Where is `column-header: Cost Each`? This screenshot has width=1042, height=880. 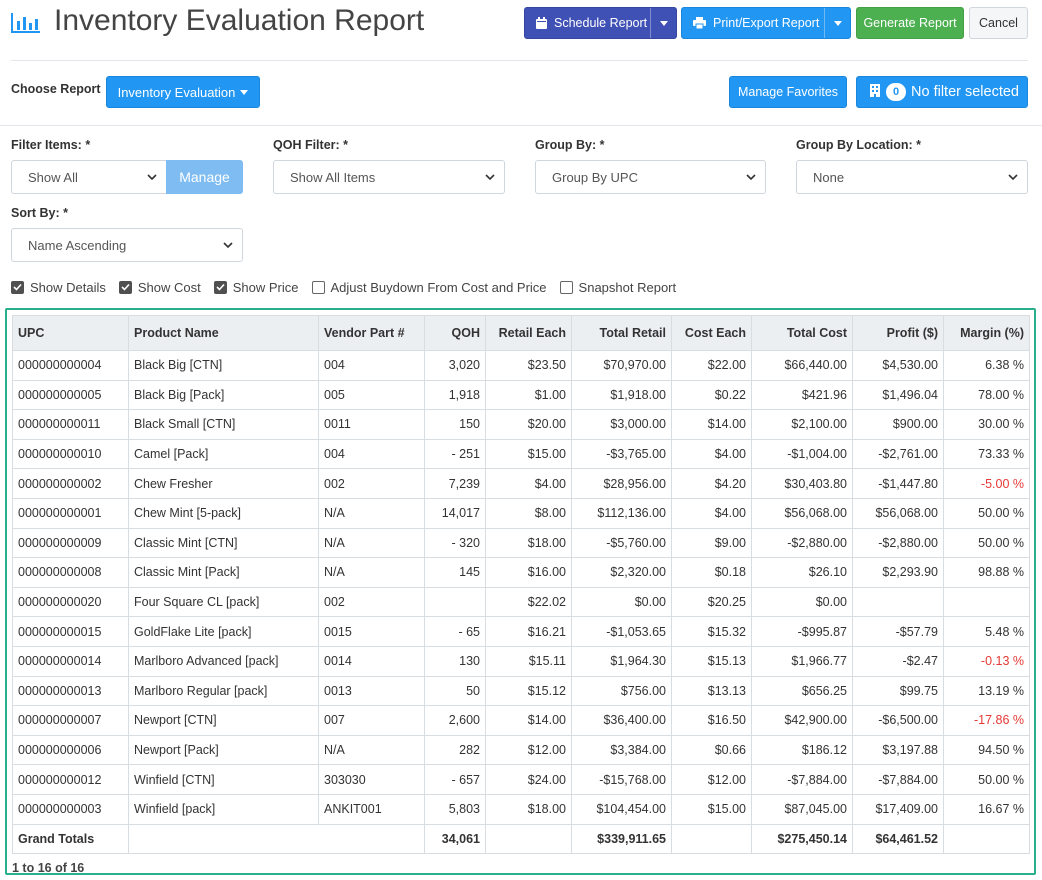
column-header: Cost Each is located at coordinates (711, 333).